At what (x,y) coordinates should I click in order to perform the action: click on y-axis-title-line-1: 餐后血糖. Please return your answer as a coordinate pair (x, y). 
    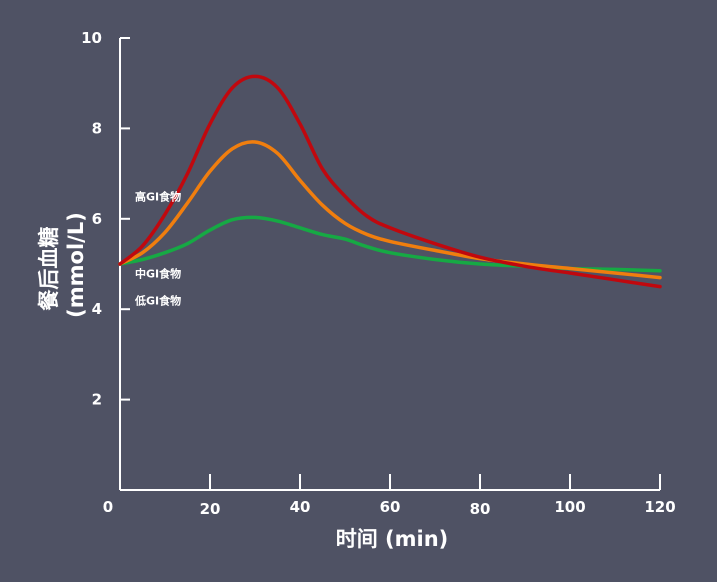
    Looking at the image, I should click on (49, 269).